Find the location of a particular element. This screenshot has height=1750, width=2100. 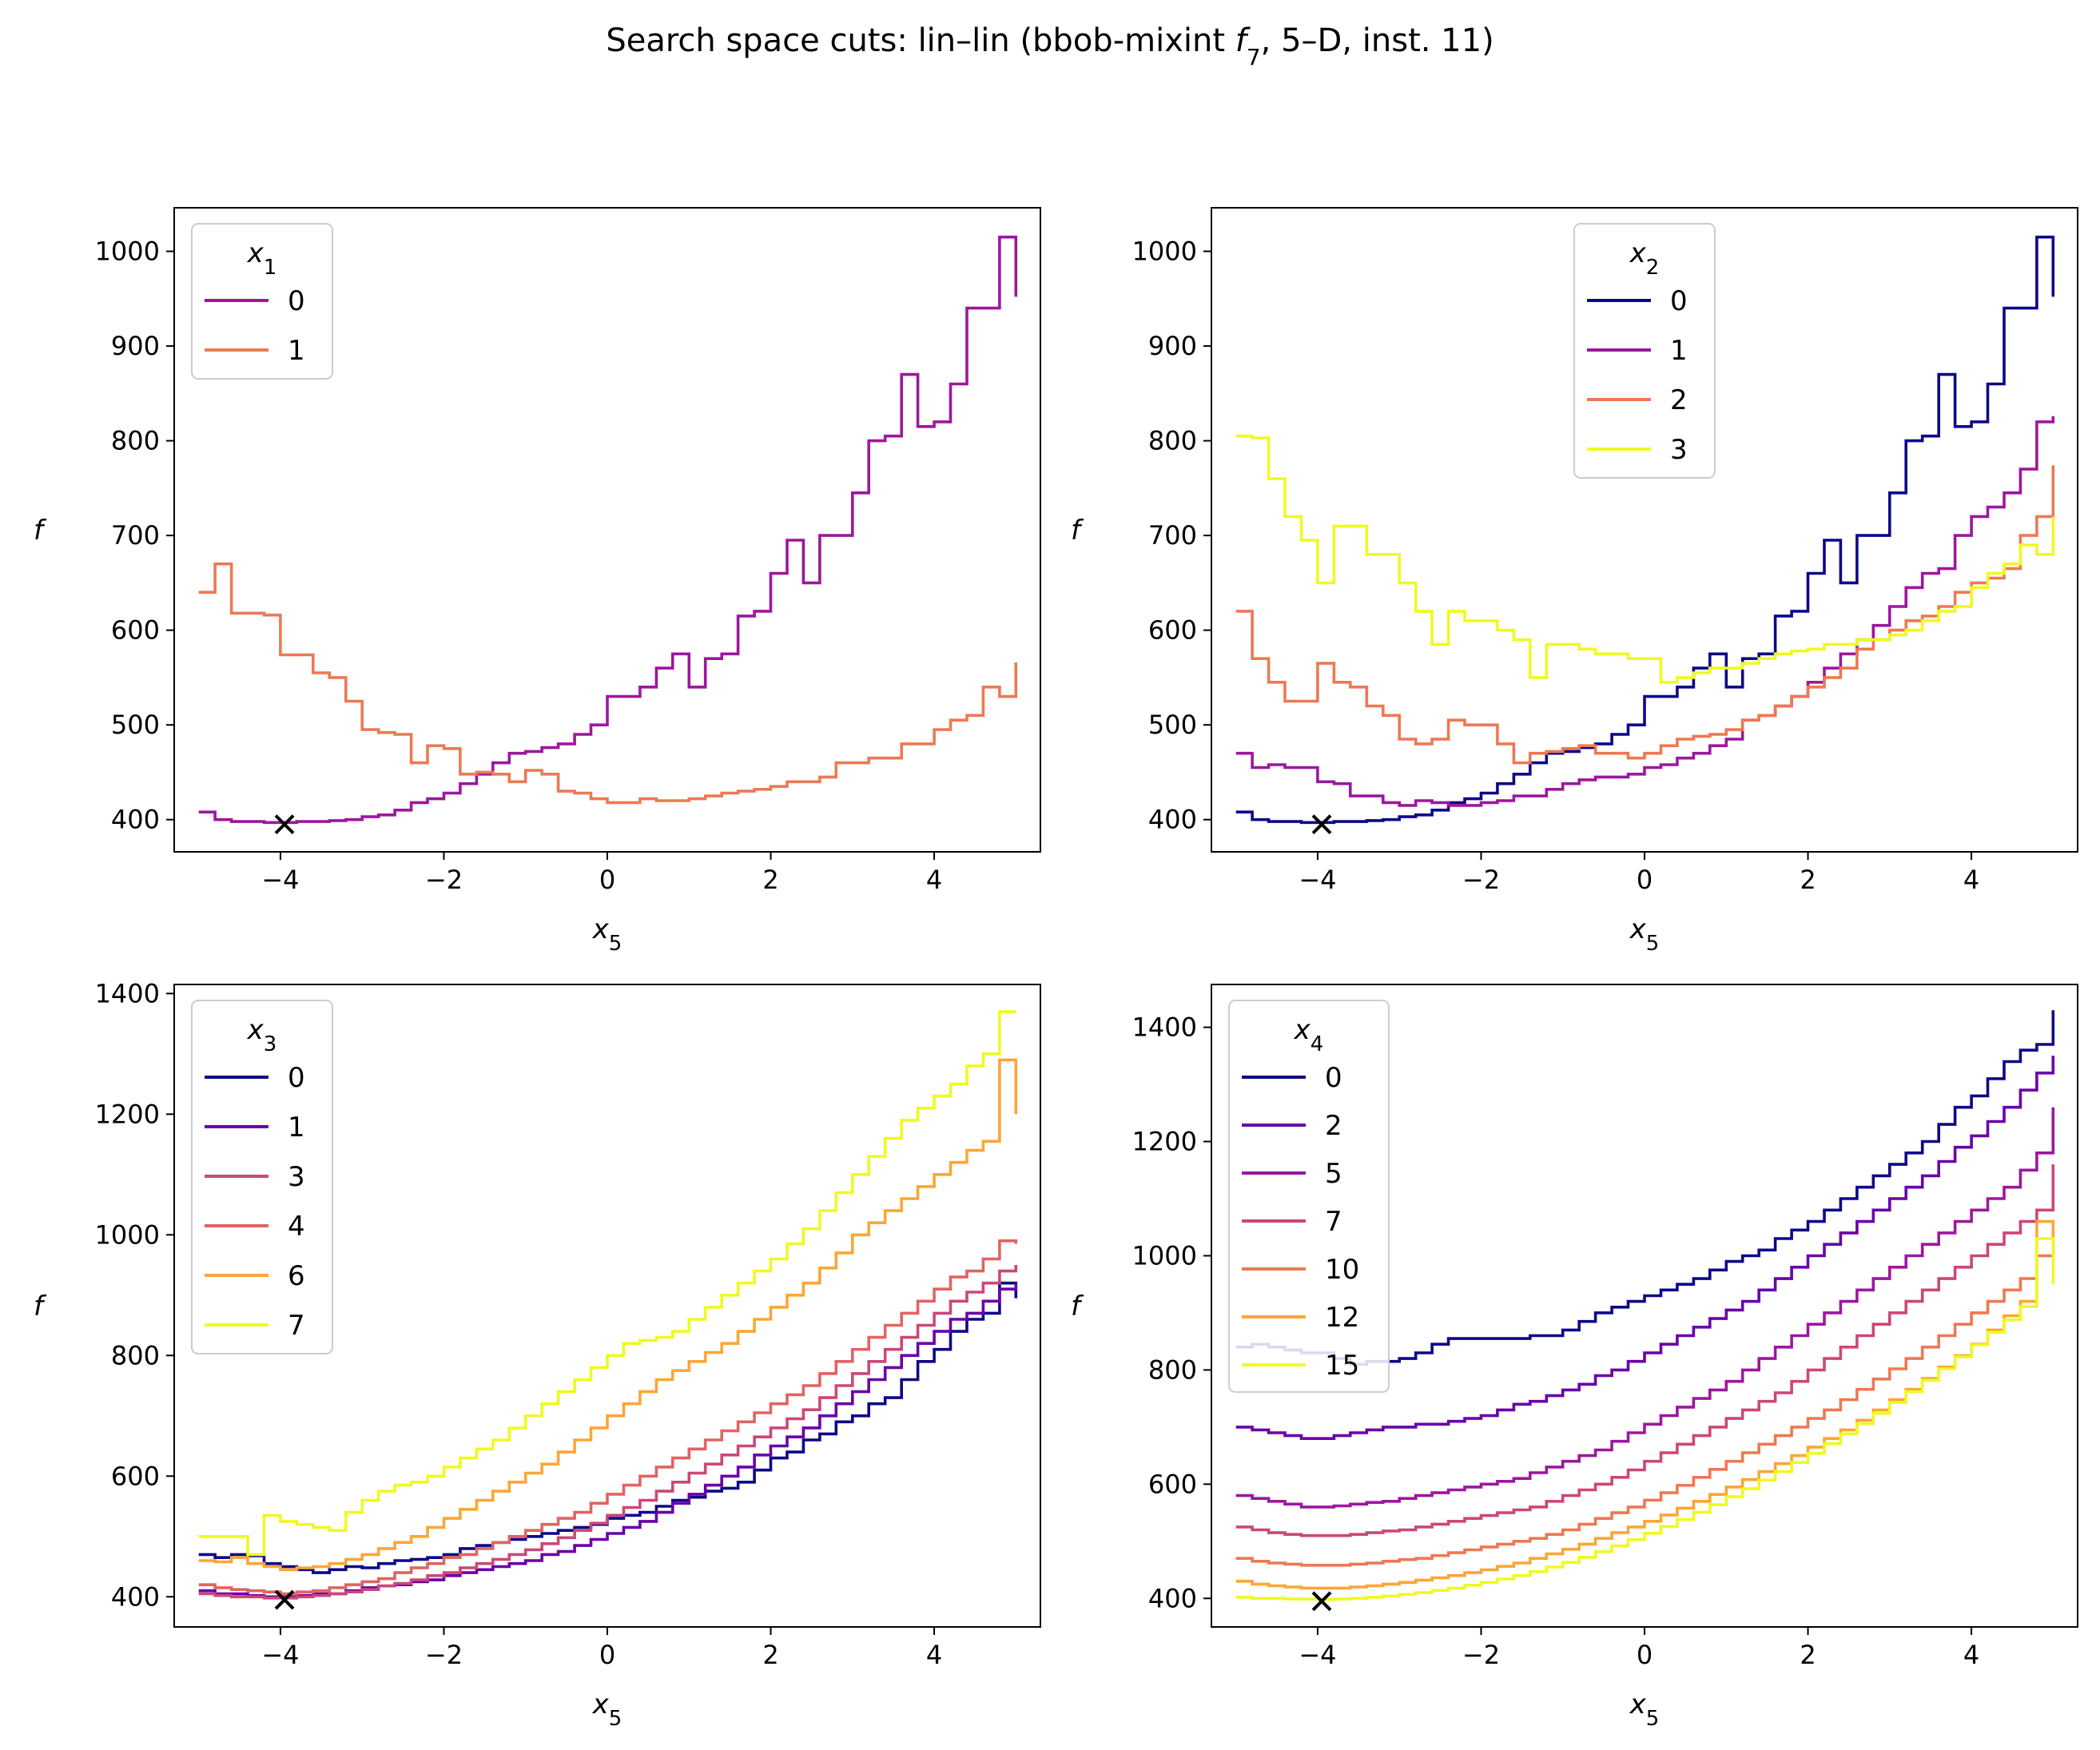

legend-box is located at coordinates (1309, 1196).